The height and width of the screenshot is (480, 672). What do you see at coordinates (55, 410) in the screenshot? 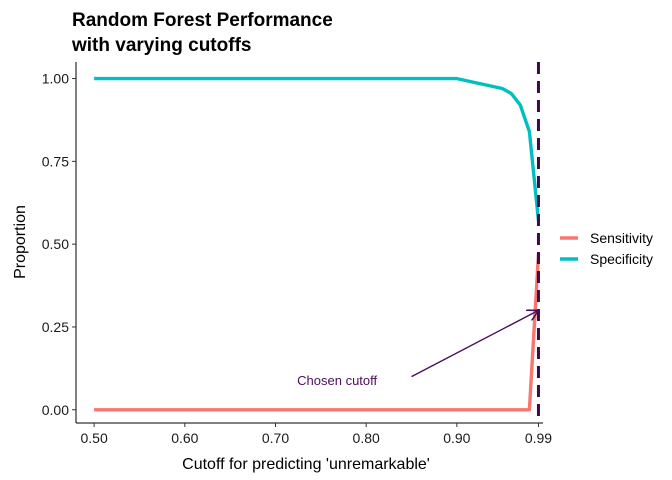
I see `y-tick-label: 0.00` at bounding box center [55, 410].